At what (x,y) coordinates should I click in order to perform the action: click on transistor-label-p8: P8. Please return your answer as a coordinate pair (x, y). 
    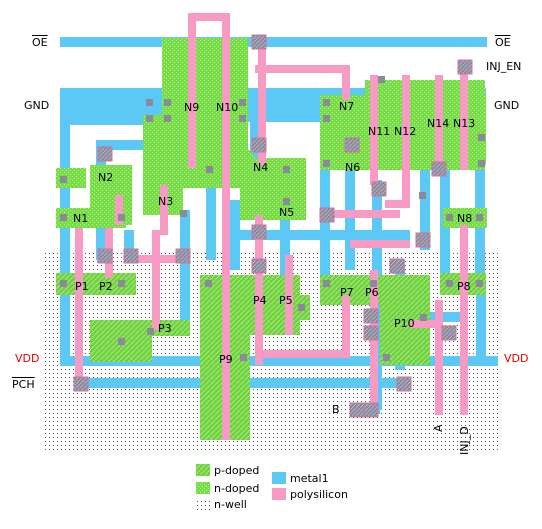
    Looking at the image, I should click on (464, 286).